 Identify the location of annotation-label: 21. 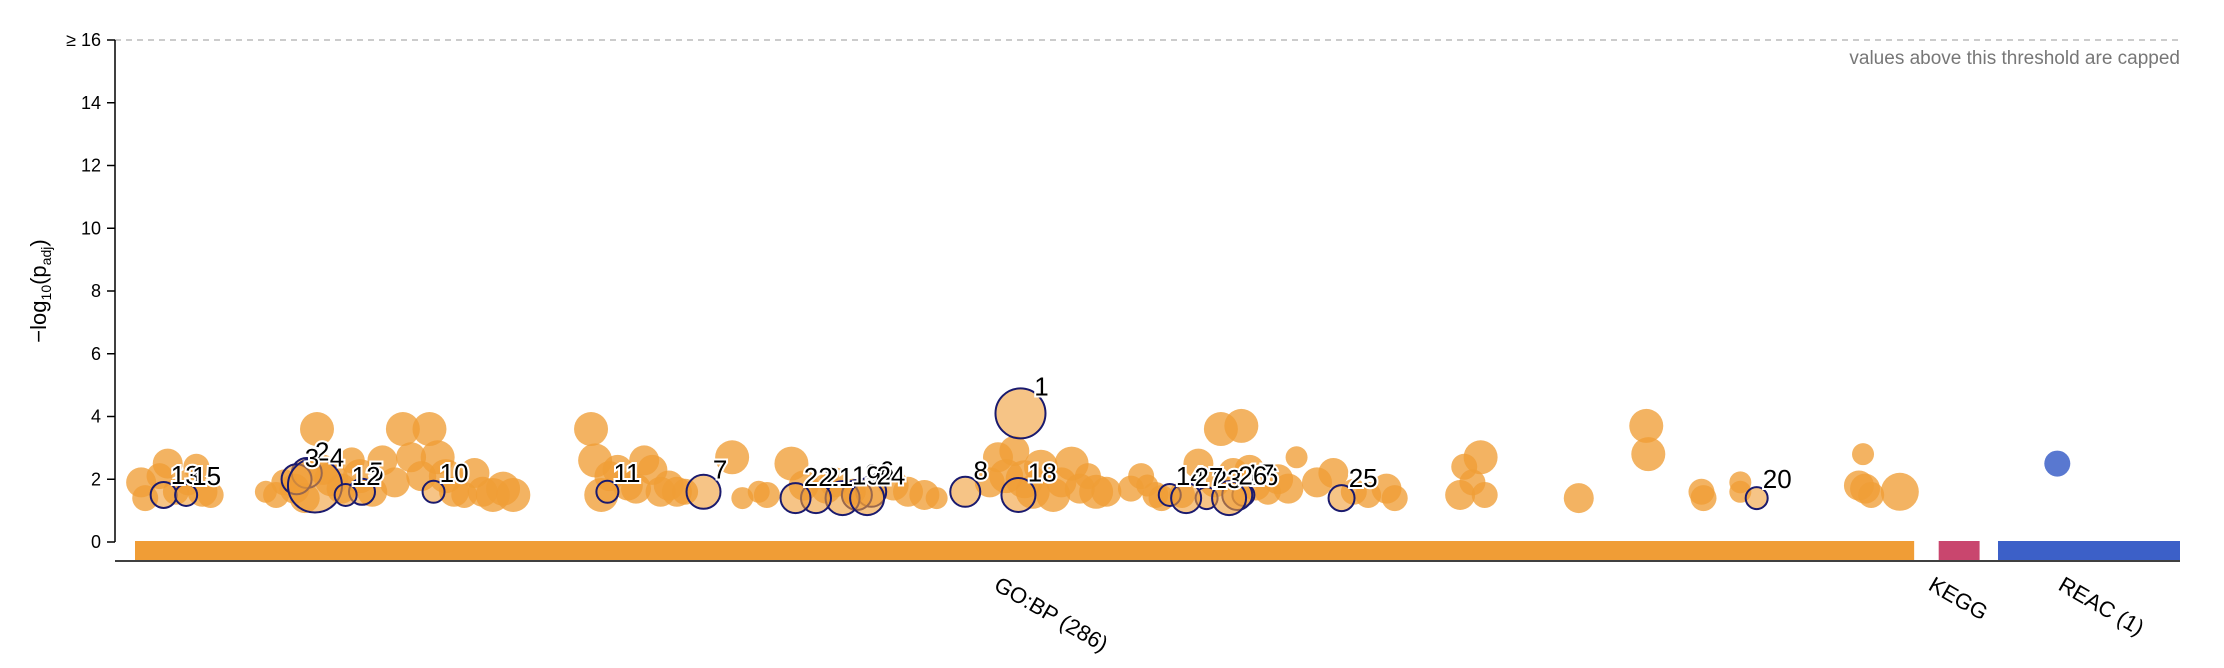
(838, 477).